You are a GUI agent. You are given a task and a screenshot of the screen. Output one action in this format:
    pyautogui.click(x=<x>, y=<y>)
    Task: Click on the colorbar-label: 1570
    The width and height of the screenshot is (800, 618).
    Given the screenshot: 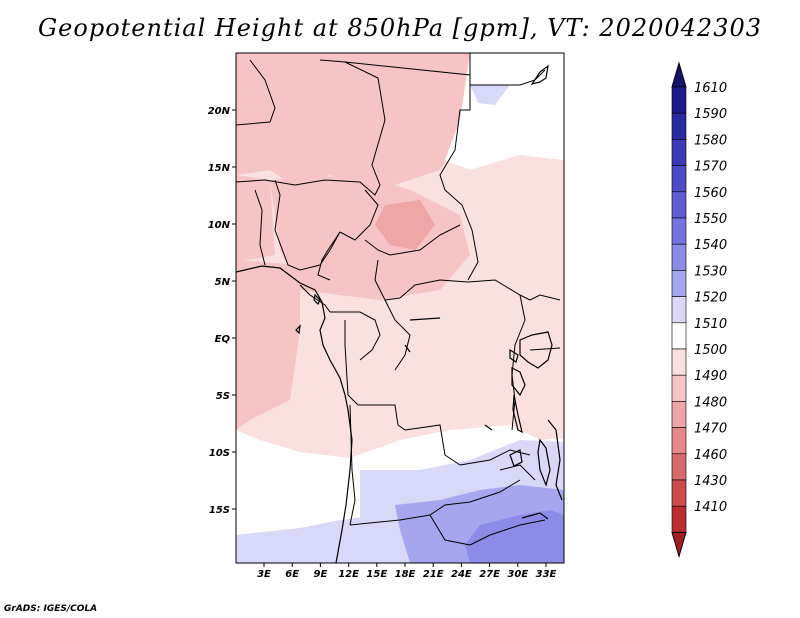 What is the action you would take?
    pyautogui.click(x=710, y=167)
    